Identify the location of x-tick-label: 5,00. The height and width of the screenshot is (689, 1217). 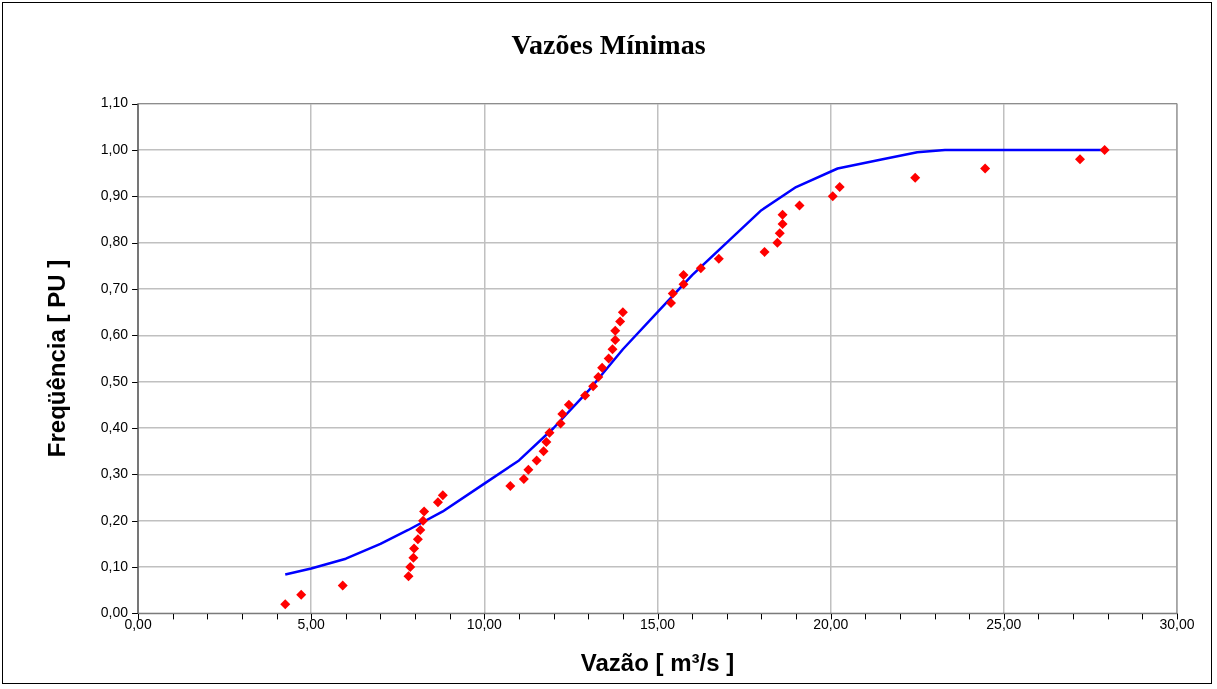
(311, 623).